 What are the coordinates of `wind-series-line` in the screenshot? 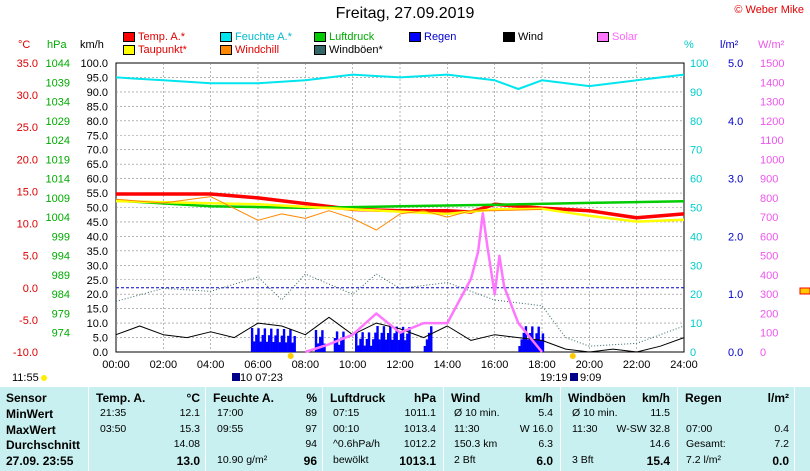 It's located at (400, 334).